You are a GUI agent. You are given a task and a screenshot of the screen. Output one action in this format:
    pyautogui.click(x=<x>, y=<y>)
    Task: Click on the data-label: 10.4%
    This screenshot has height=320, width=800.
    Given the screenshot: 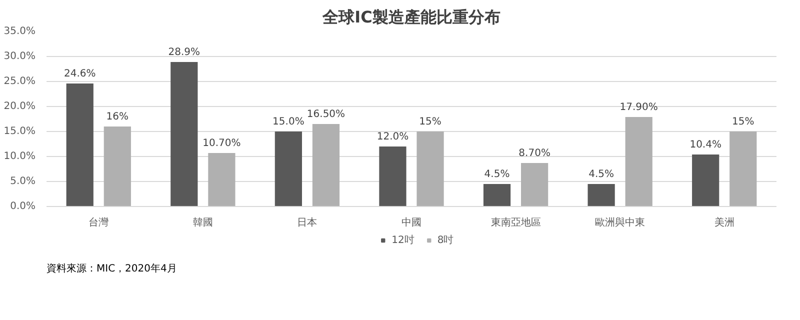 What is the action you would take?
    pyautogui.click(x=706, y=145)
    